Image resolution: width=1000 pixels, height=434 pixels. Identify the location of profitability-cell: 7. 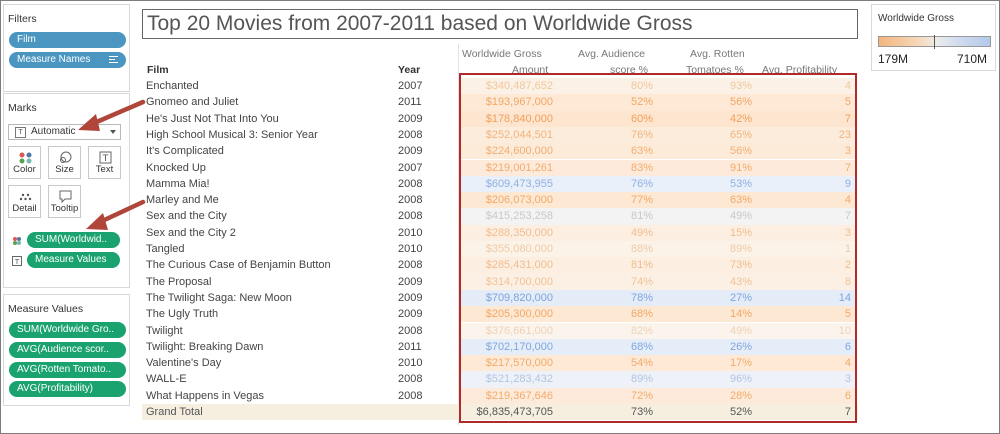
(847, 167).